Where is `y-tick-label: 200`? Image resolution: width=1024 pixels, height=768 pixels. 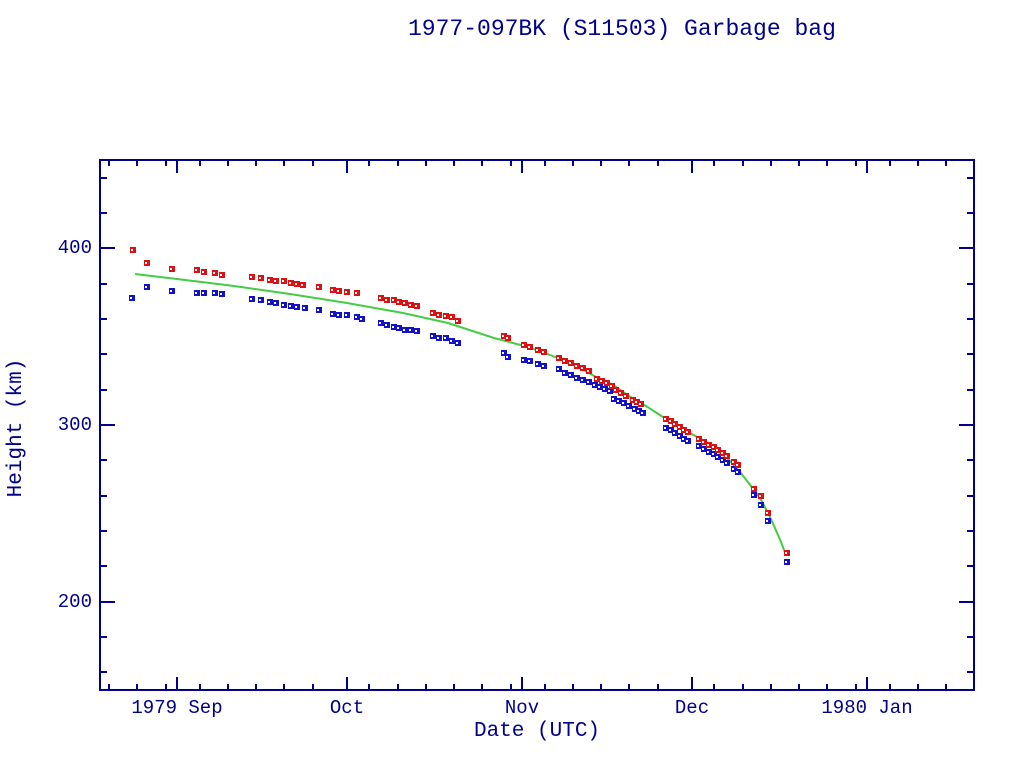 y-tick-label: 200 is located at coordinates (74, 602).